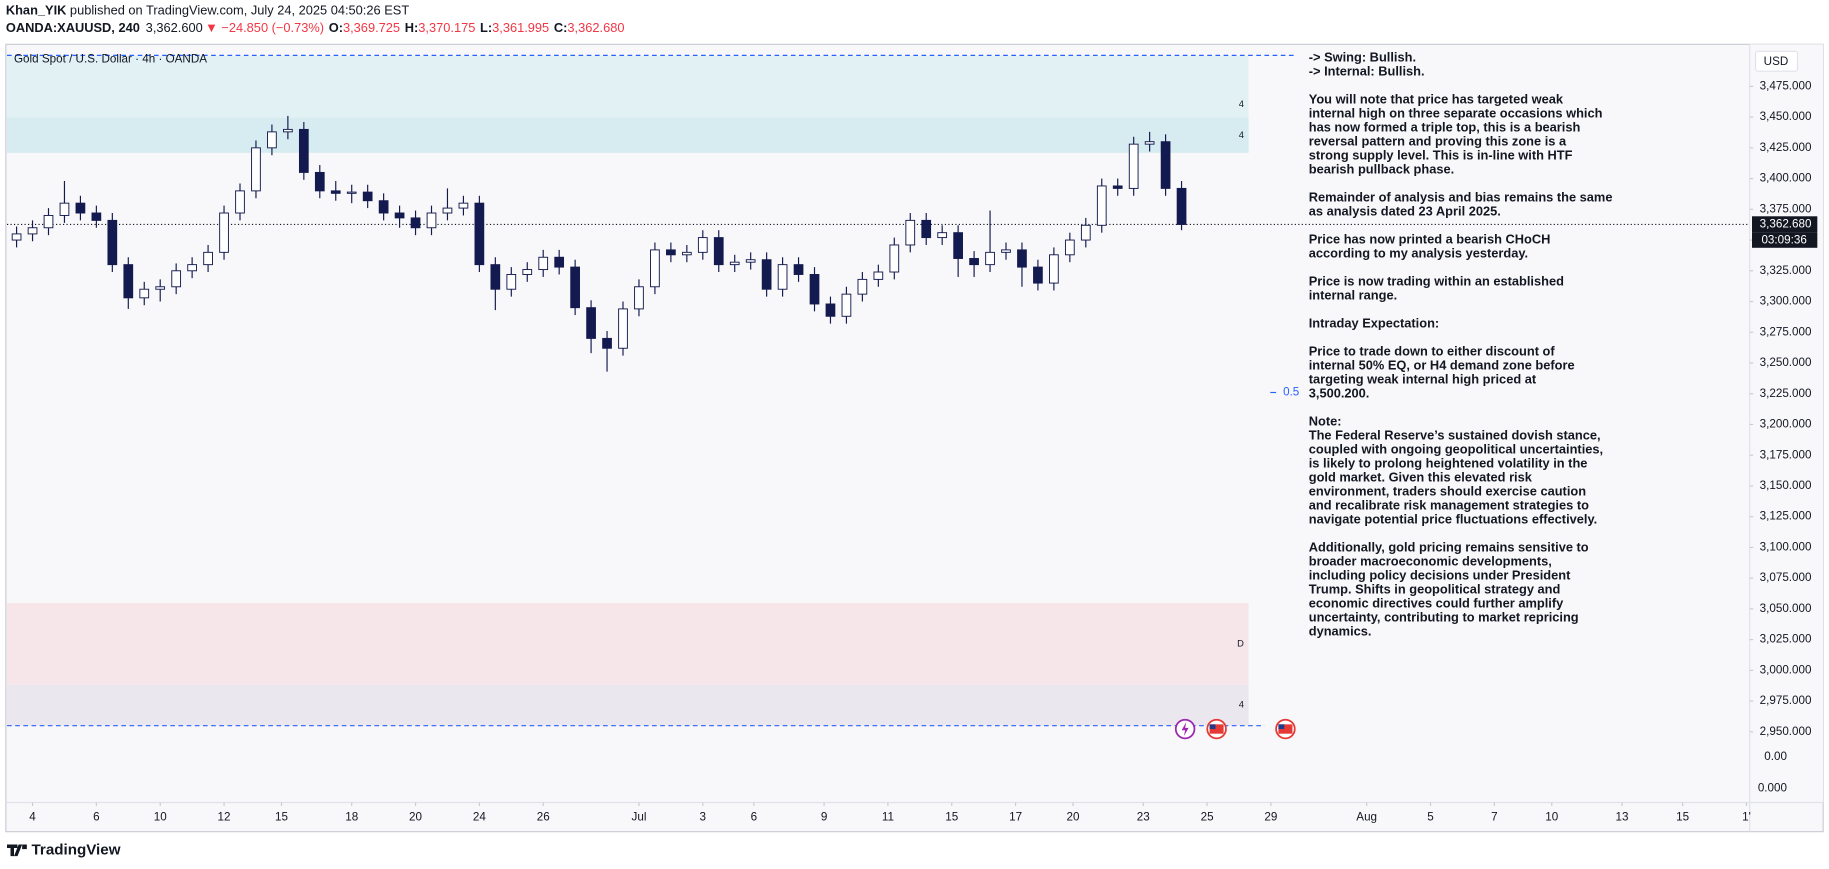 The width and height of the screenshot is (1829, 869). I want to click on author: Khan_YIK, so click(36, 10).